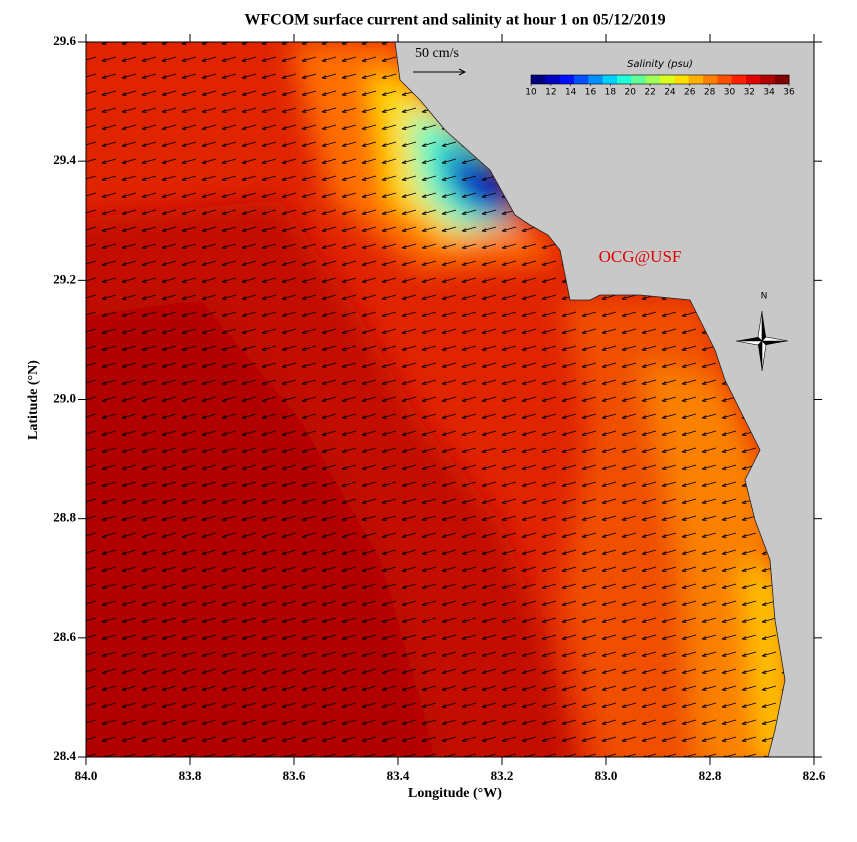 The width and height of the screenshot is (857, 842). What do you see at coordinates (64, 517) in the screenshot?
I see `y-tick-label: 28.8` at bounding box center [64, 517].